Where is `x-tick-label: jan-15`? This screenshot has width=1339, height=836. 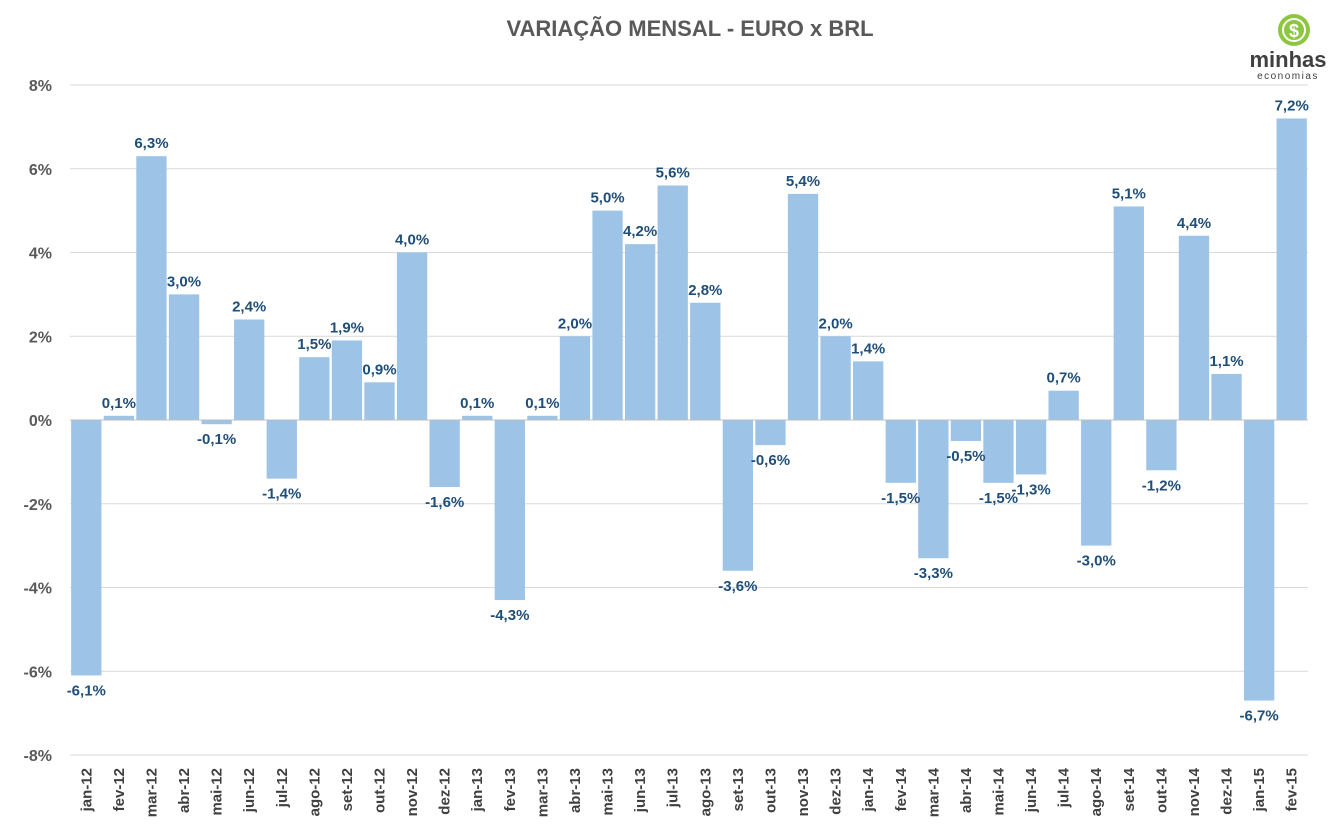 x-tick-label: jan-15 is located at coordinates (1259, 790).